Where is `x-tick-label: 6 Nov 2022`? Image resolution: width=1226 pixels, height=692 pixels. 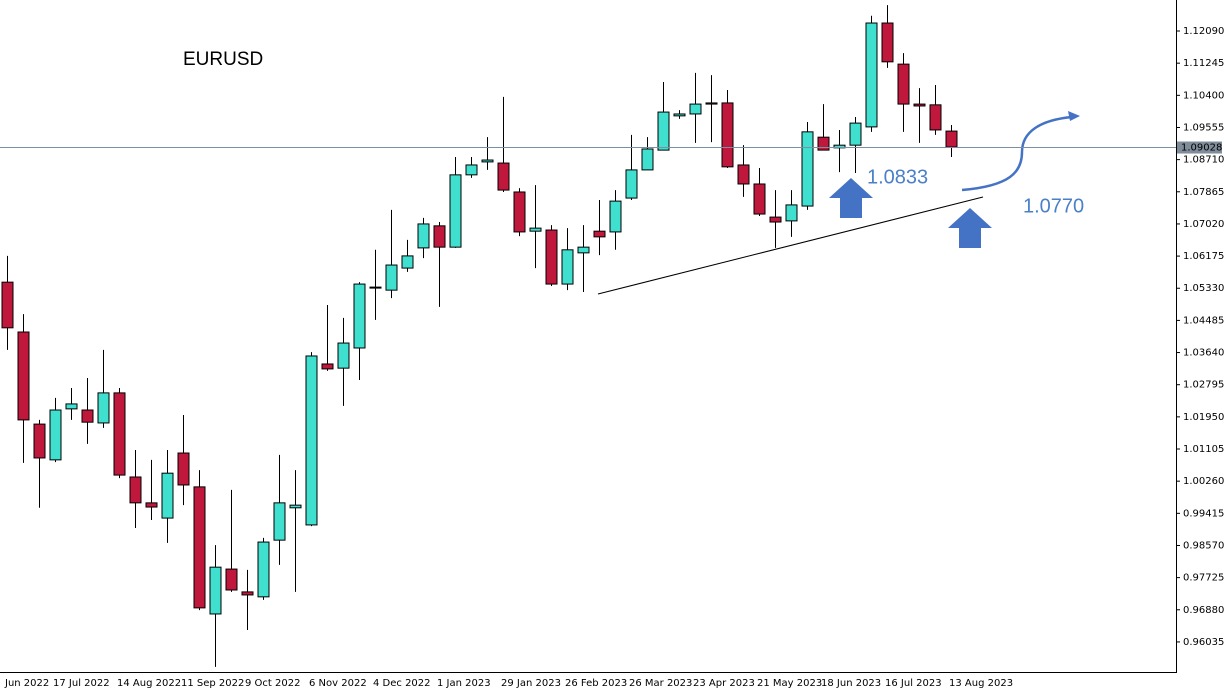
x-tick-label: 6 Nov 2022 is located at coordinates (338, 683).